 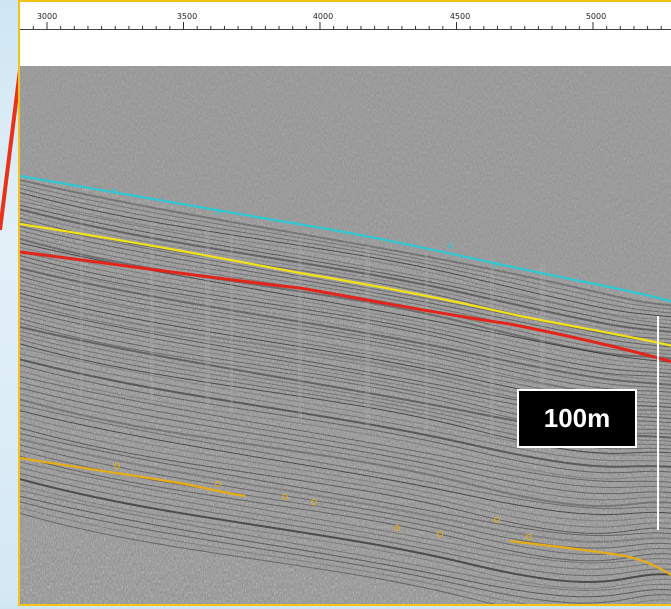 I want to click on ruler-ticks, so click(x=347, y=26).